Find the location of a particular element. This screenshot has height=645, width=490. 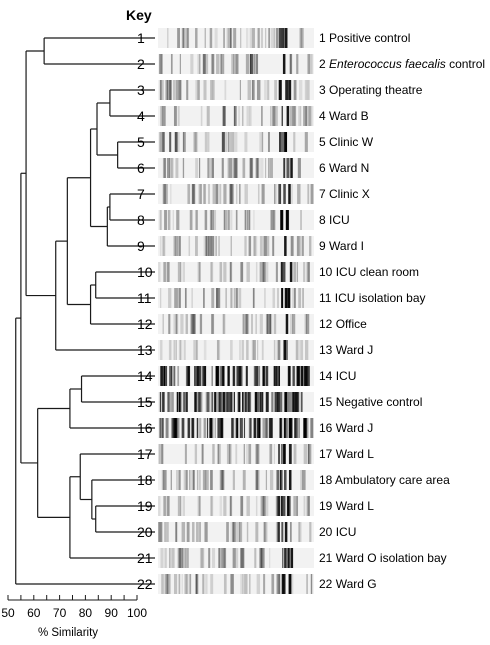

lane-row: 21 21 Ward O isolation bay is located at coordinates (292, 558).